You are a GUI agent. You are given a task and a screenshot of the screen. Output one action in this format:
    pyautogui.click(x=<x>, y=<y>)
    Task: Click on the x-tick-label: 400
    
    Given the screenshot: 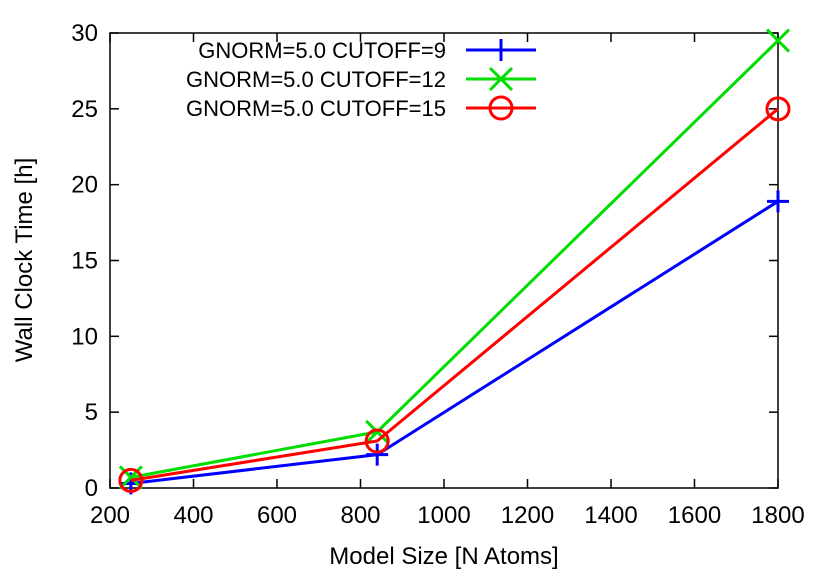 What is the action you would take?
    pyautogui.click(x=193, y=515)
    